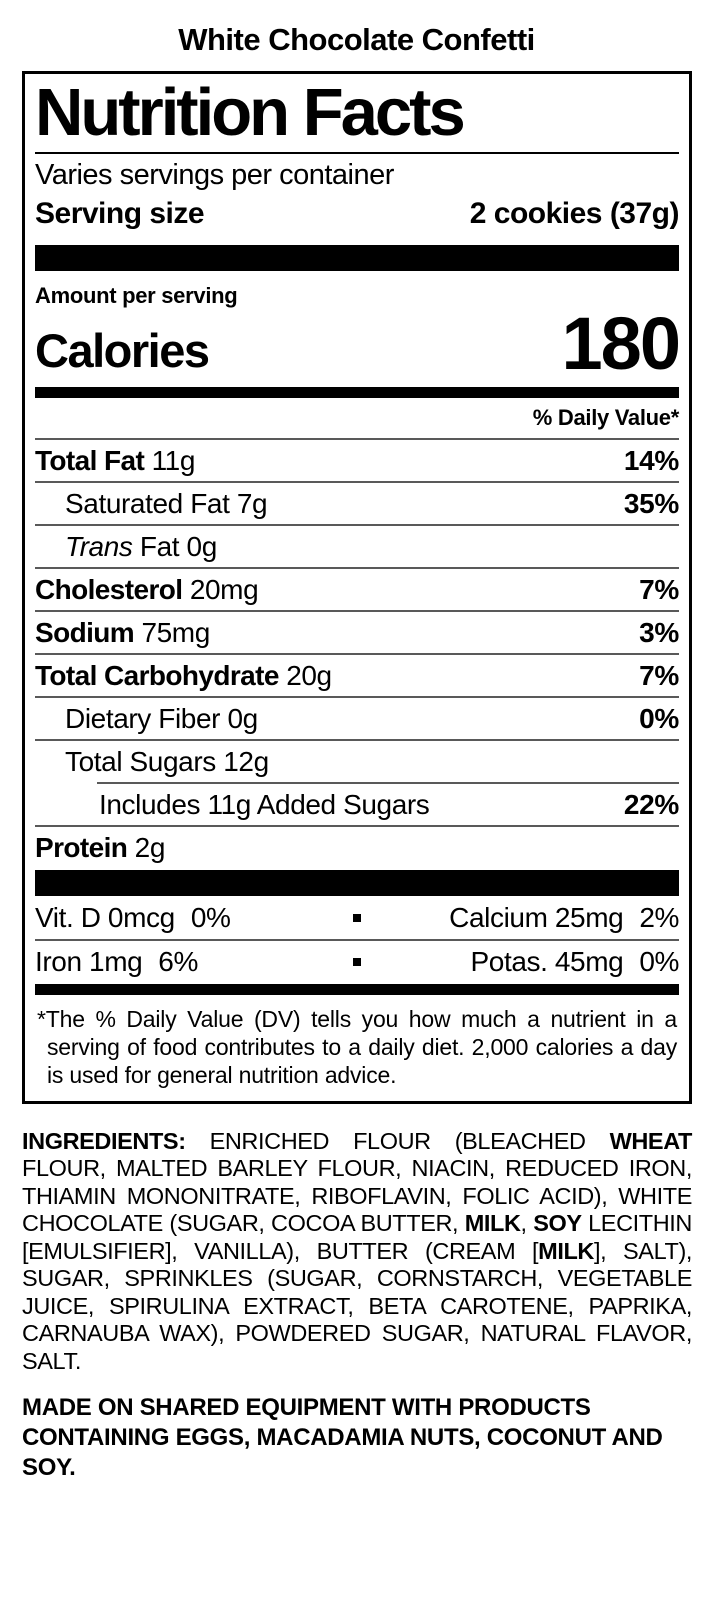 Image resolution: width=713 pixels, height=1597 pixels. I want to click on daily-value-header: % Daily Value*, so click(606, 417).